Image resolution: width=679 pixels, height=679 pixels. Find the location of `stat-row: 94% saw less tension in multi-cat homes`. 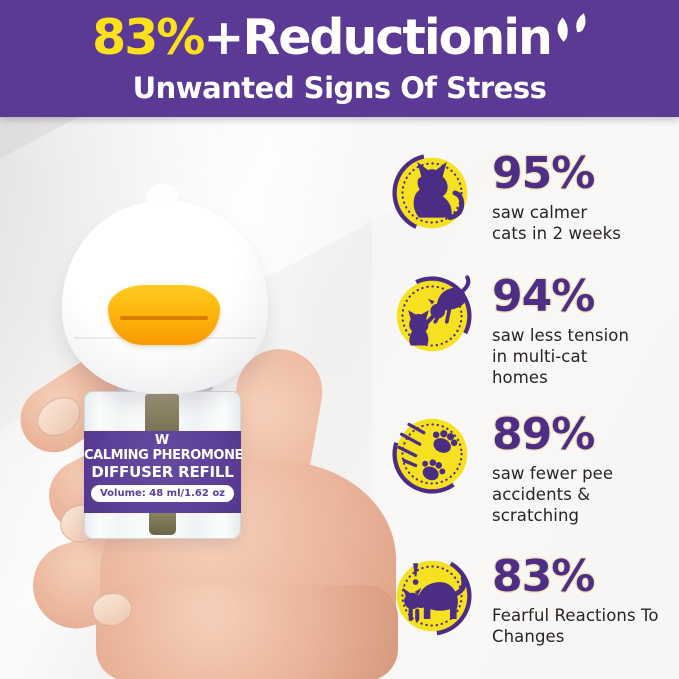

stat-row: 94% saw less tension in multi-cat homes is located at coordinates (535, 331).